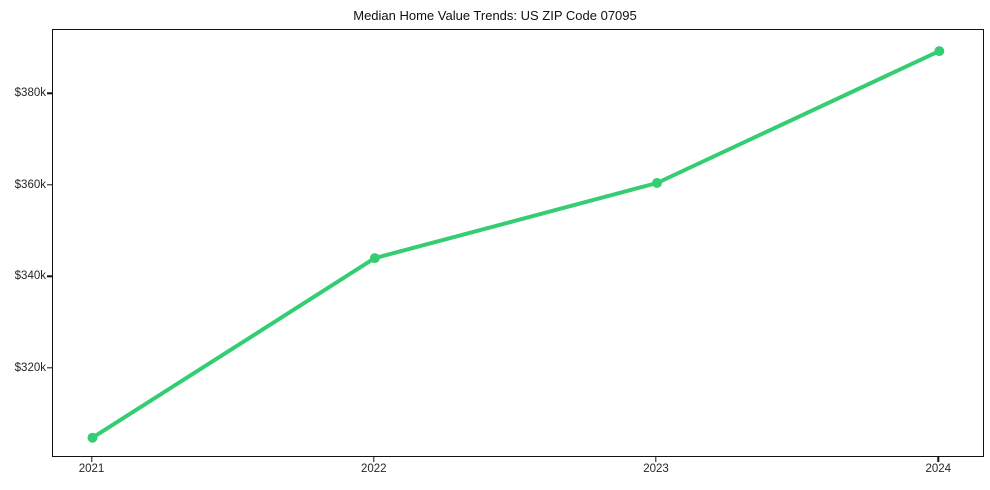  What do you see at coordinates (656, 459) in the screenshot?
I see `x-tick-mark-2023` at bounding box center [656, 459].